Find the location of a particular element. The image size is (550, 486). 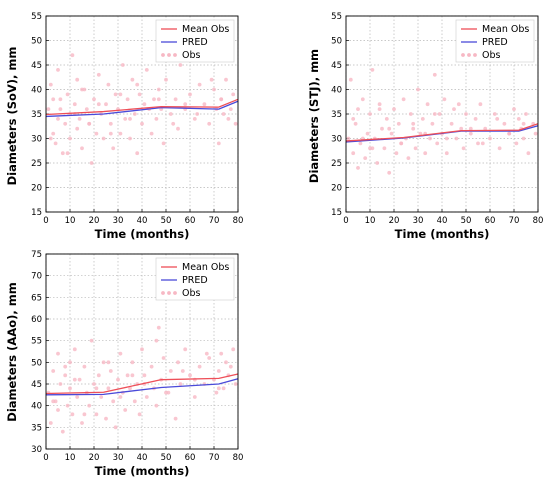

pred-line is located at coordinates (142, 109).